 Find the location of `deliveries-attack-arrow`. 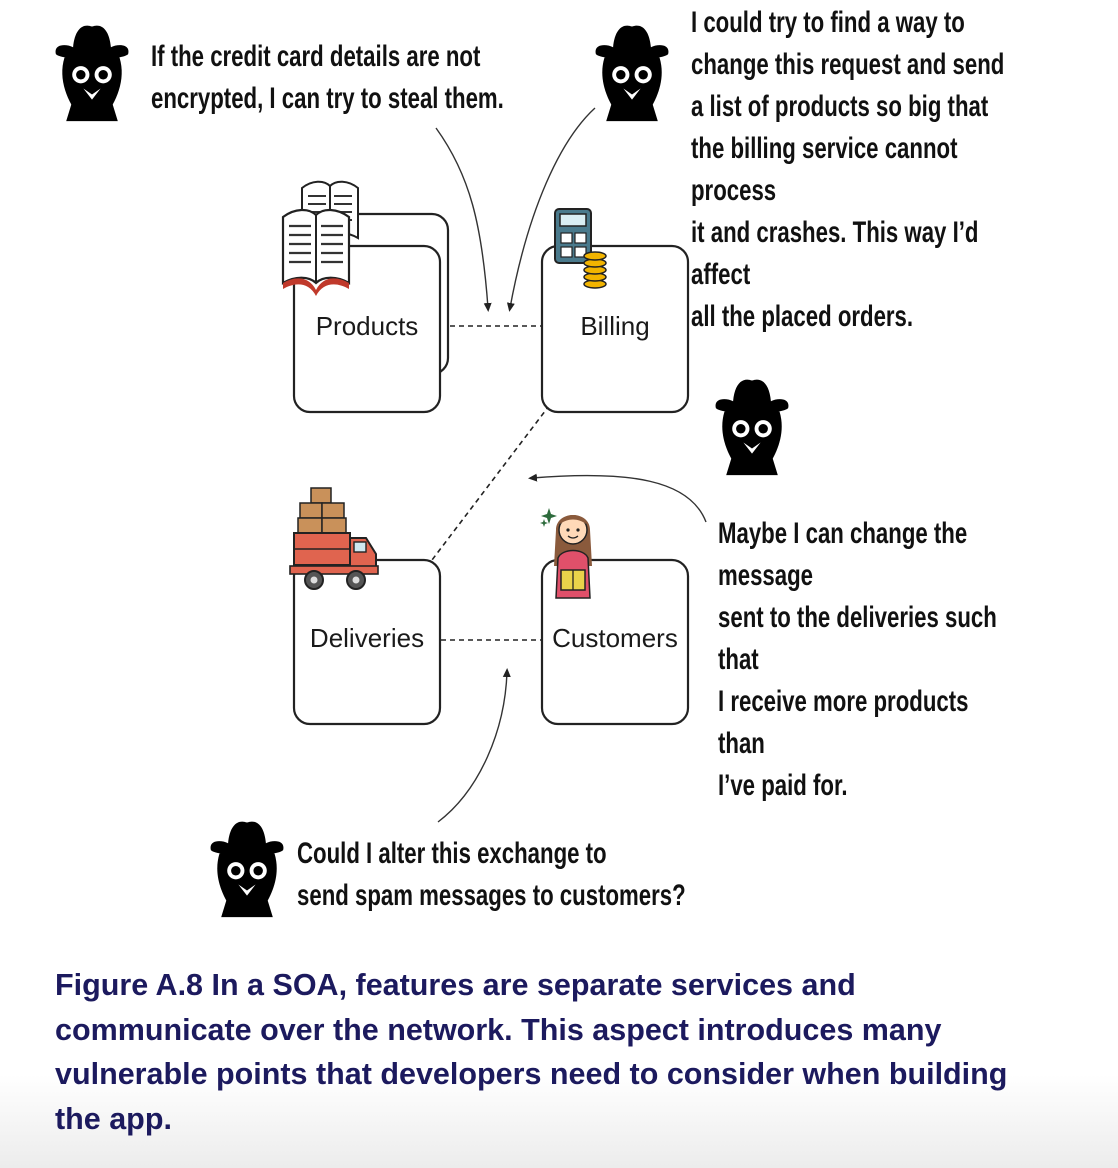

deliveries-attack-arrow is located at coordinates (617, 498).